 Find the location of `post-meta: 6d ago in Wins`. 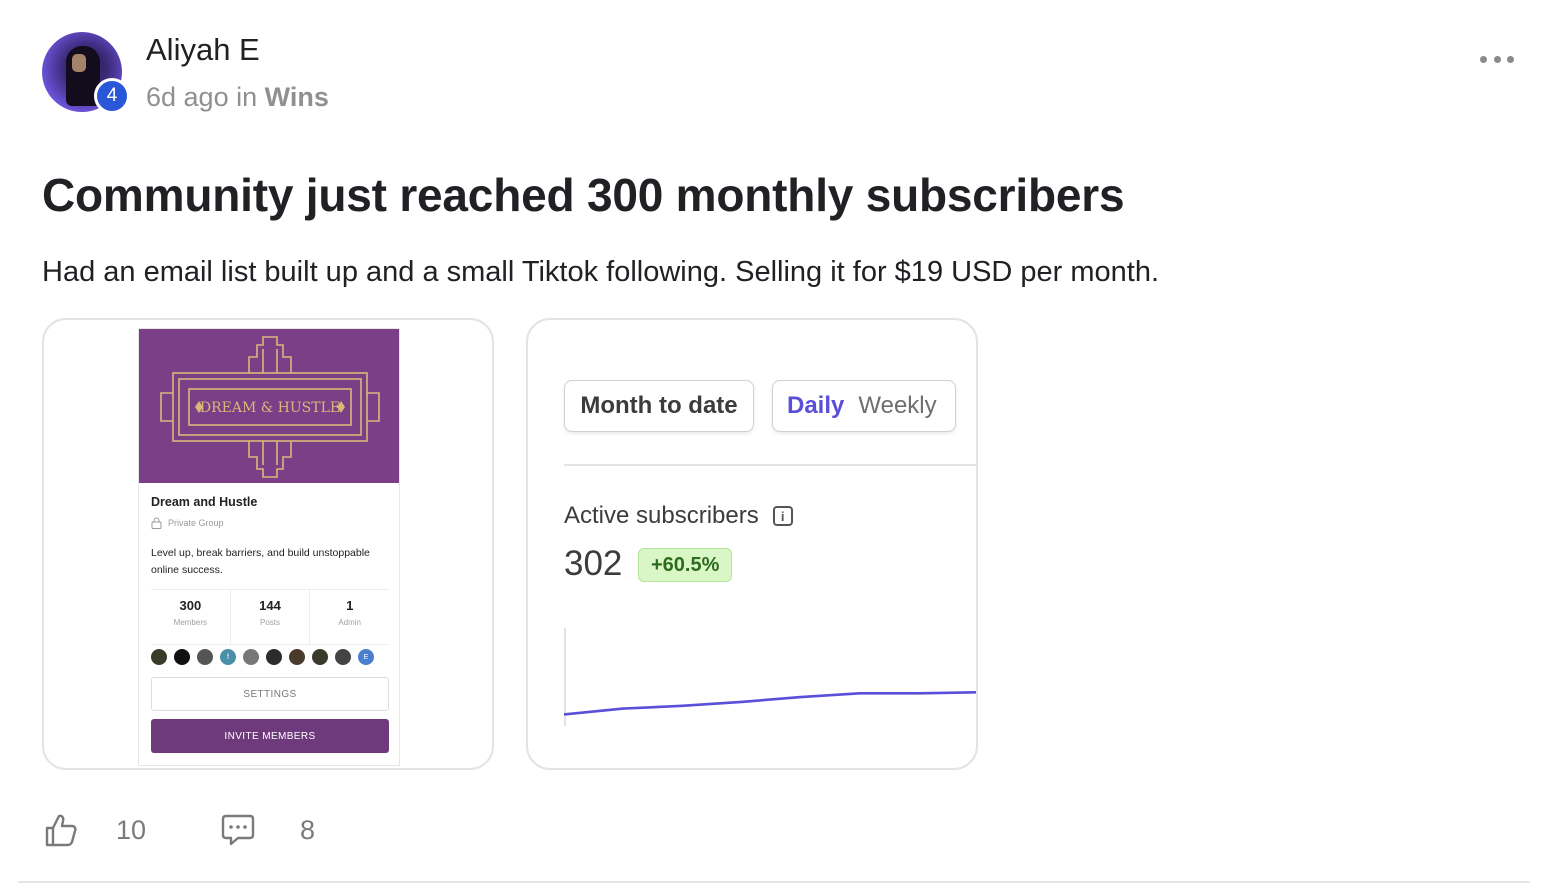

post-meta: 6d ago in Wins is located at coordinates (237, 97).